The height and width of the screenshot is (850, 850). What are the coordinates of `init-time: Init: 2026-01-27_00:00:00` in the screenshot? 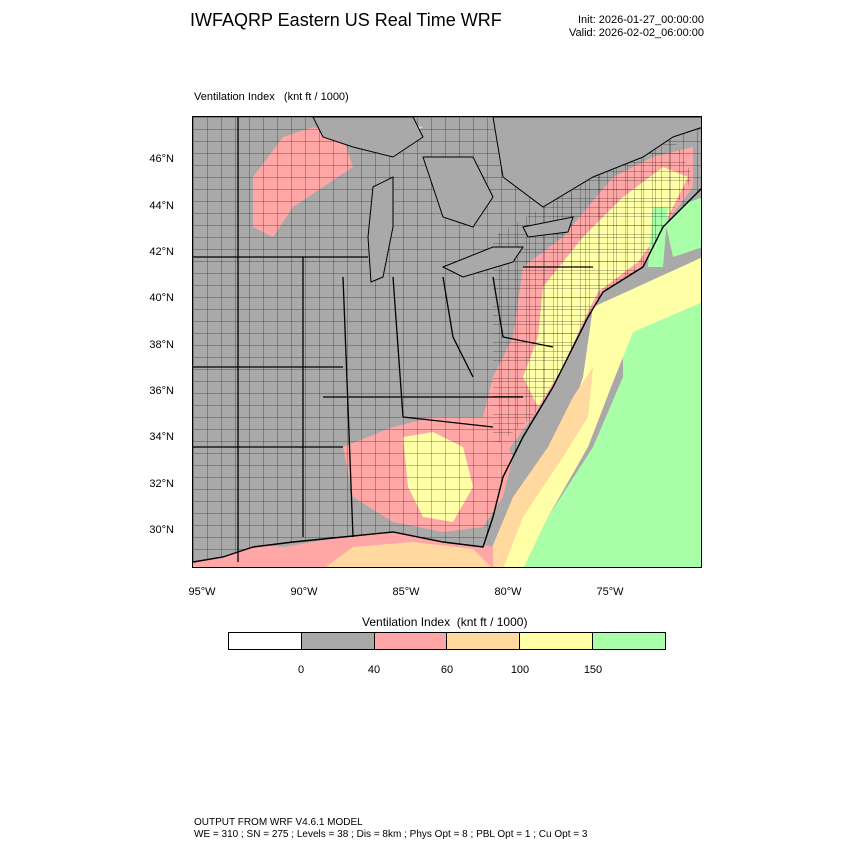 It's located at (641, 20).